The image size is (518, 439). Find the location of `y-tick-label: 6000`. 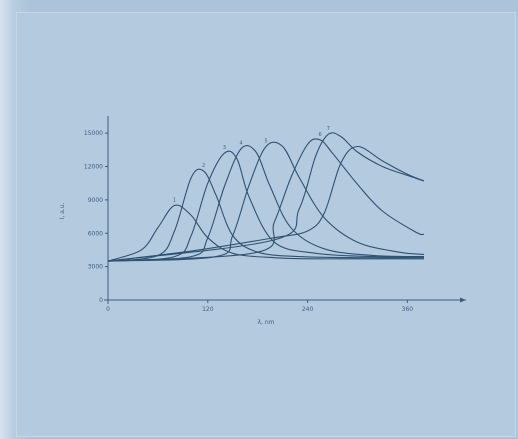

y-tick-label: 6000 is located at coordinates (95, 233).